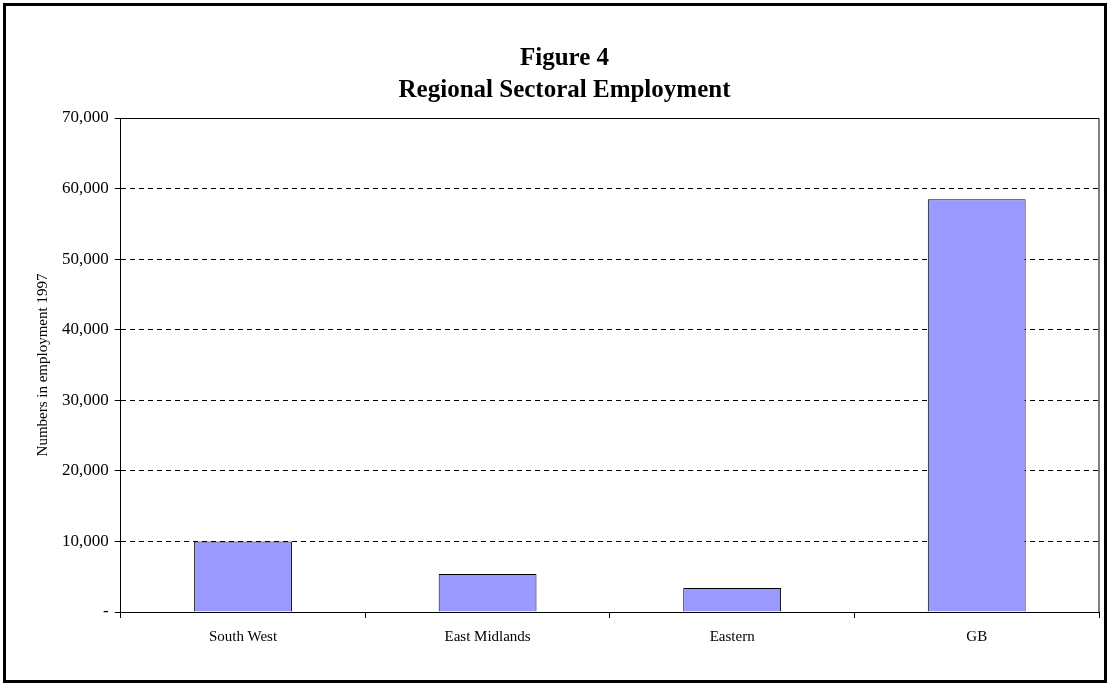  I want to click on y-tick-label: -, so click(106, 611).